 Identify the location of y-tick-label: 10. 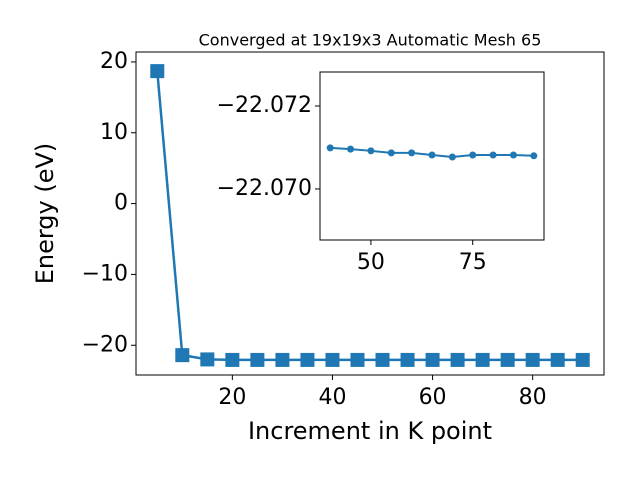
(114, 132).